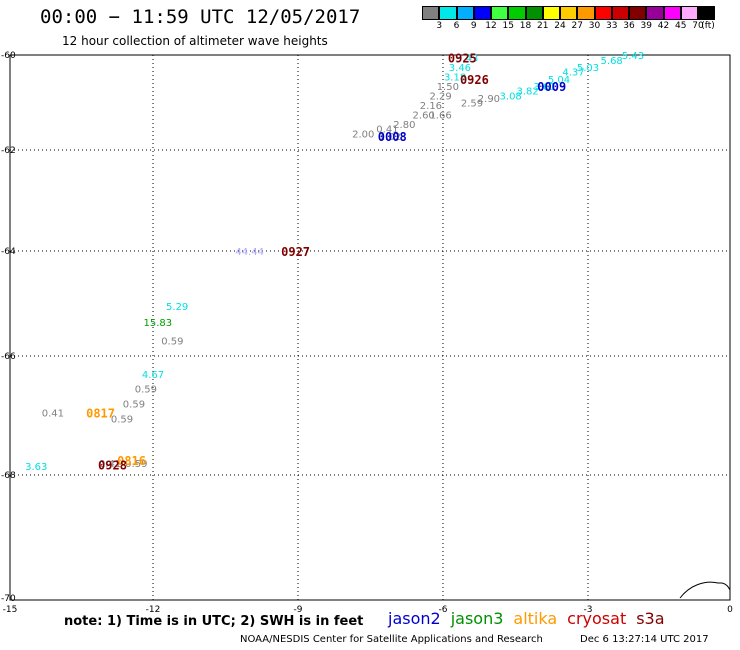  What do you see at coordinates (588, 68) in the screenshot?
I see `wave-height-value: 5.03` at bounding box center [588, 68].